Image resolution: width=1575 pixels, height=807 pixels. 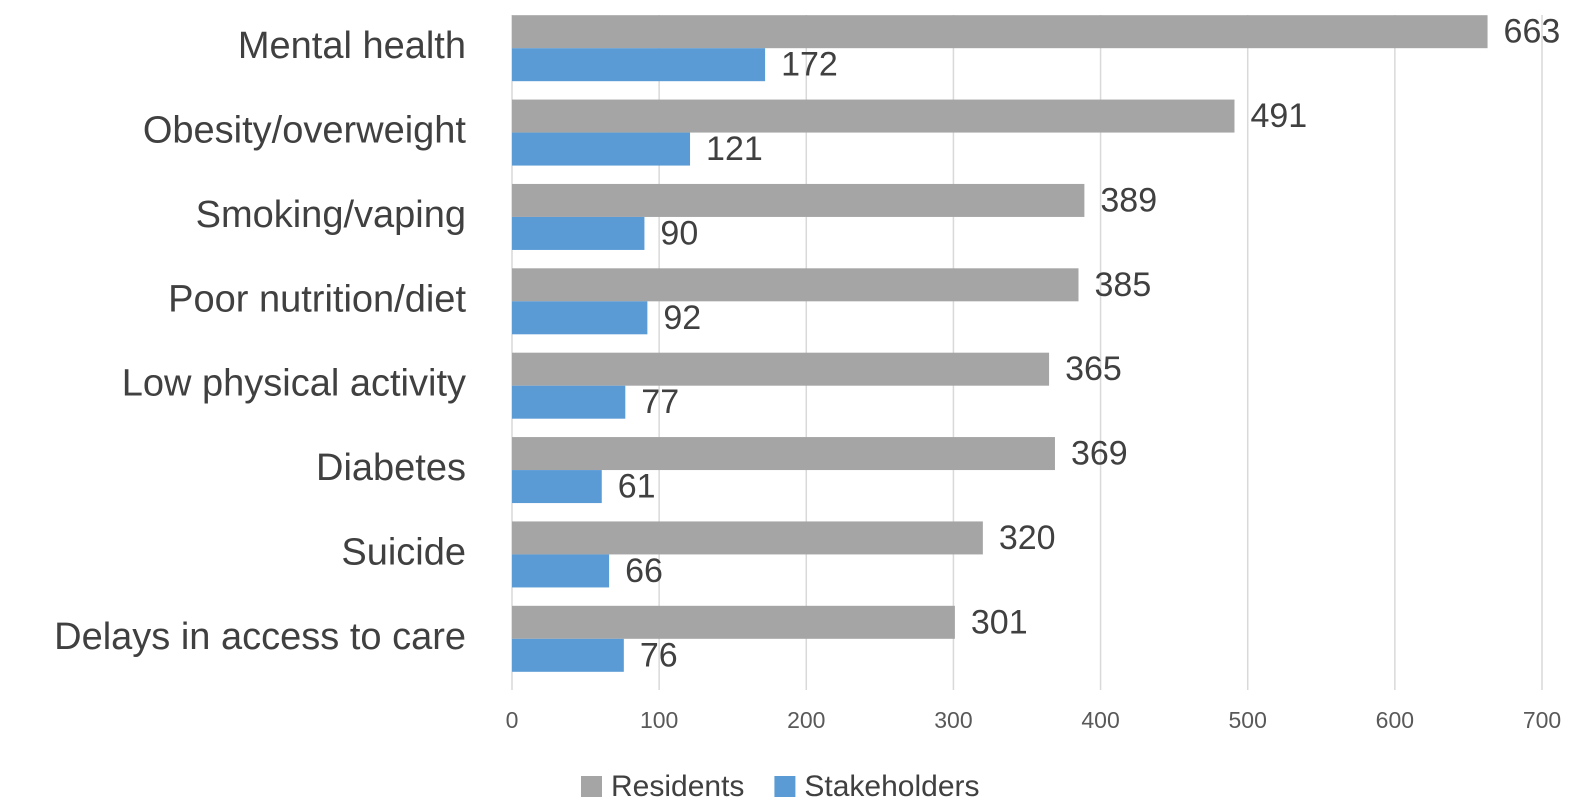 What do you see at coordinates (1248, 720) in the screenshot?
I see `x-tick-label: 500` at bounding box center [1248, 720].